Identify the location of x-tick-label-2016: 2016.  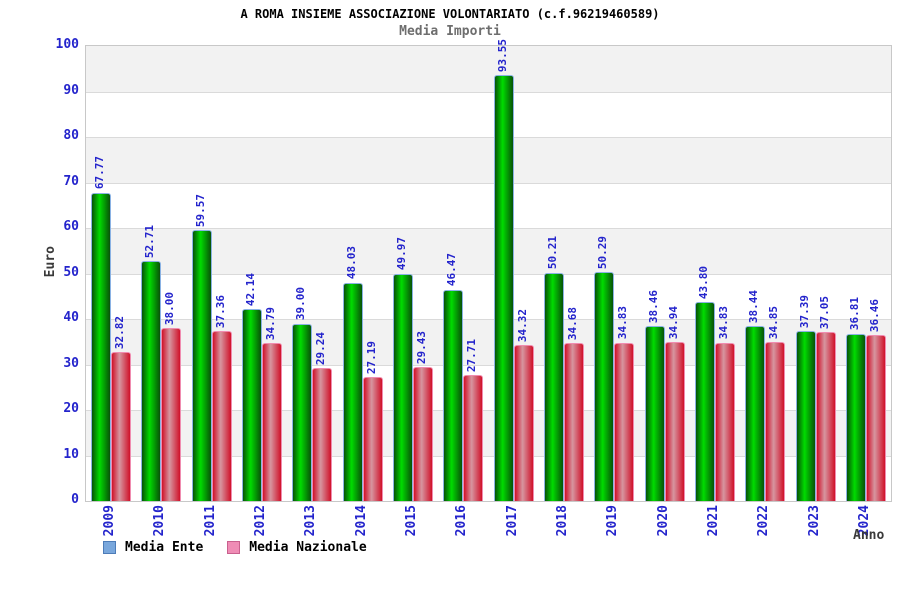
(462, 521).